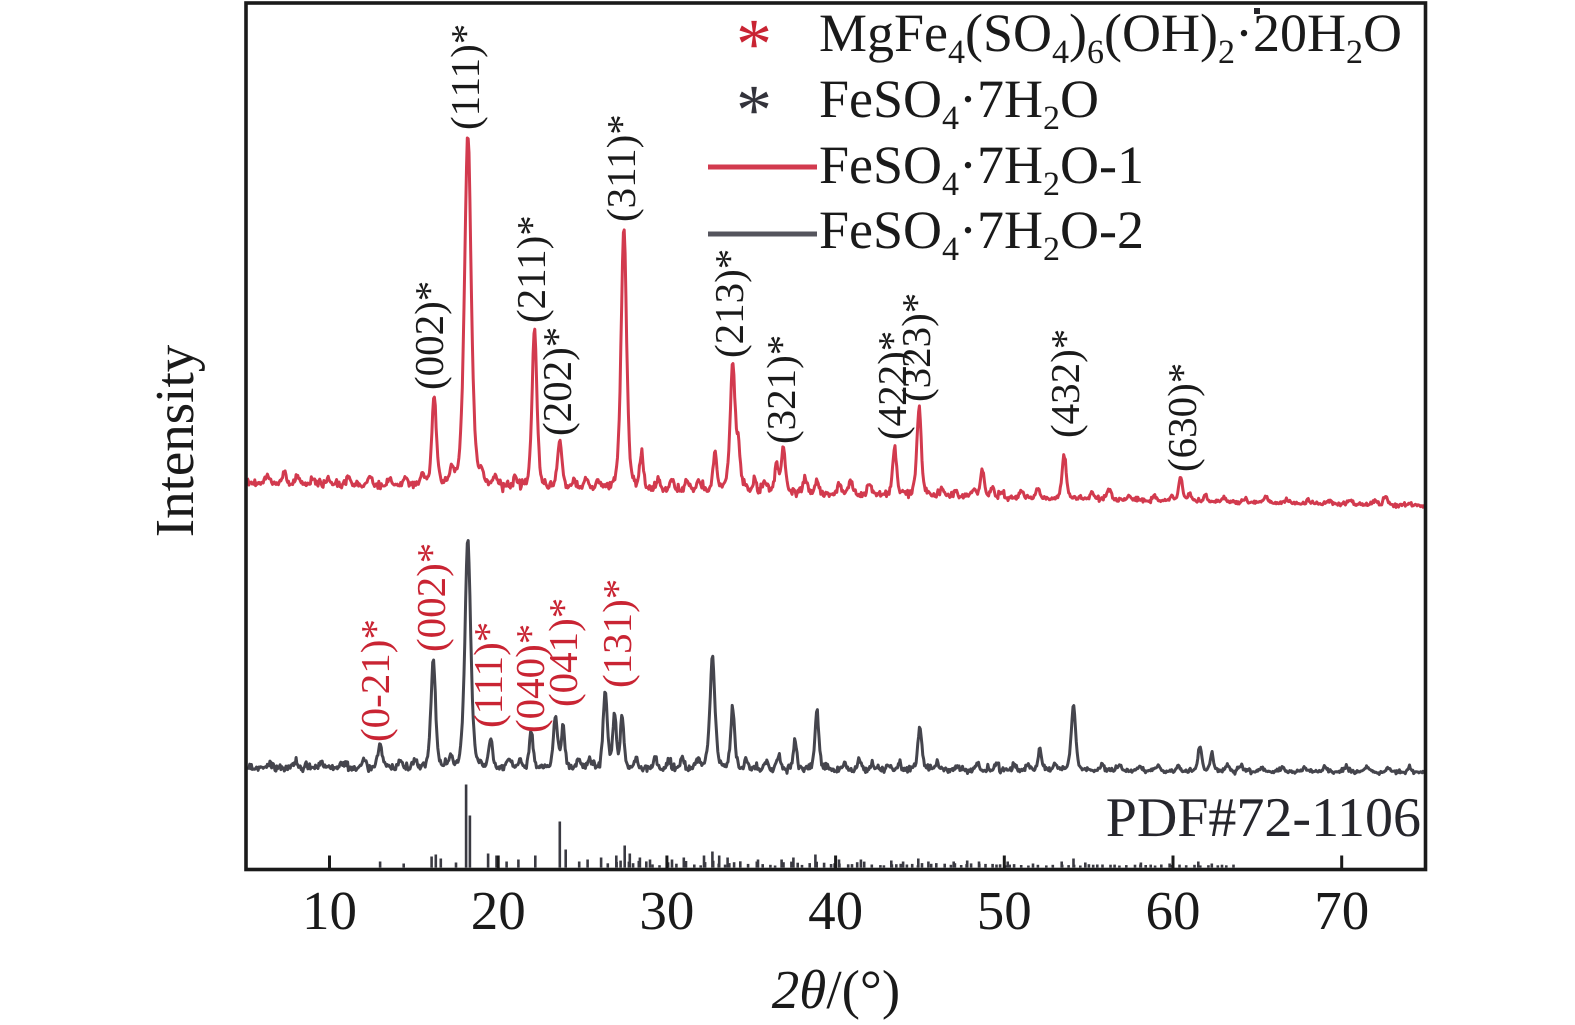 The height and width of the screenshot is (1025, 1575). I want to click on svg-text: 60, so click(1173, 910).